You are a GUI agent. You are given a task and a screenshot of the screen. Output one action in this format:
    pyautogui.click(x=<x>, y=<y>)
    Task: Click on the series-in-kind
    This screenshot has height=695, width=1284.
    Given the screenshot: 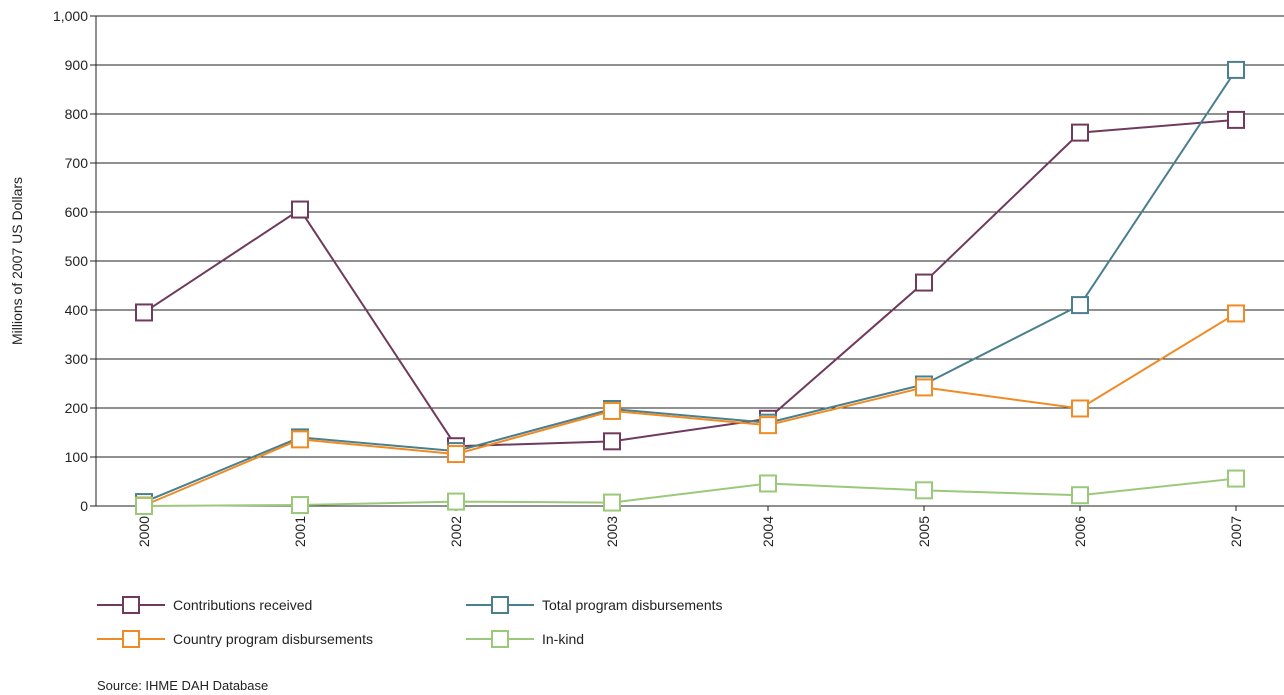 What is the action you would take?
    pyautogui.click(x=690, y=492)
    